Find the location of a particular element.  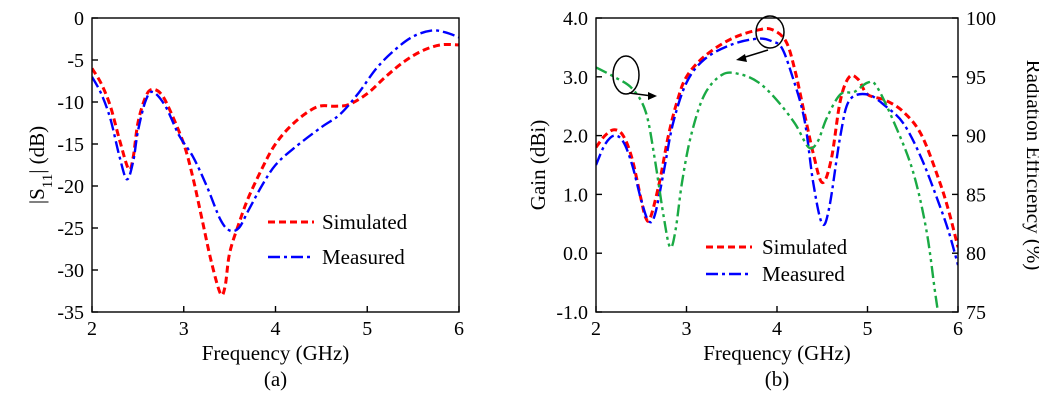

y-tick-label-b: 0.0 is located at coordinates (575, 254).